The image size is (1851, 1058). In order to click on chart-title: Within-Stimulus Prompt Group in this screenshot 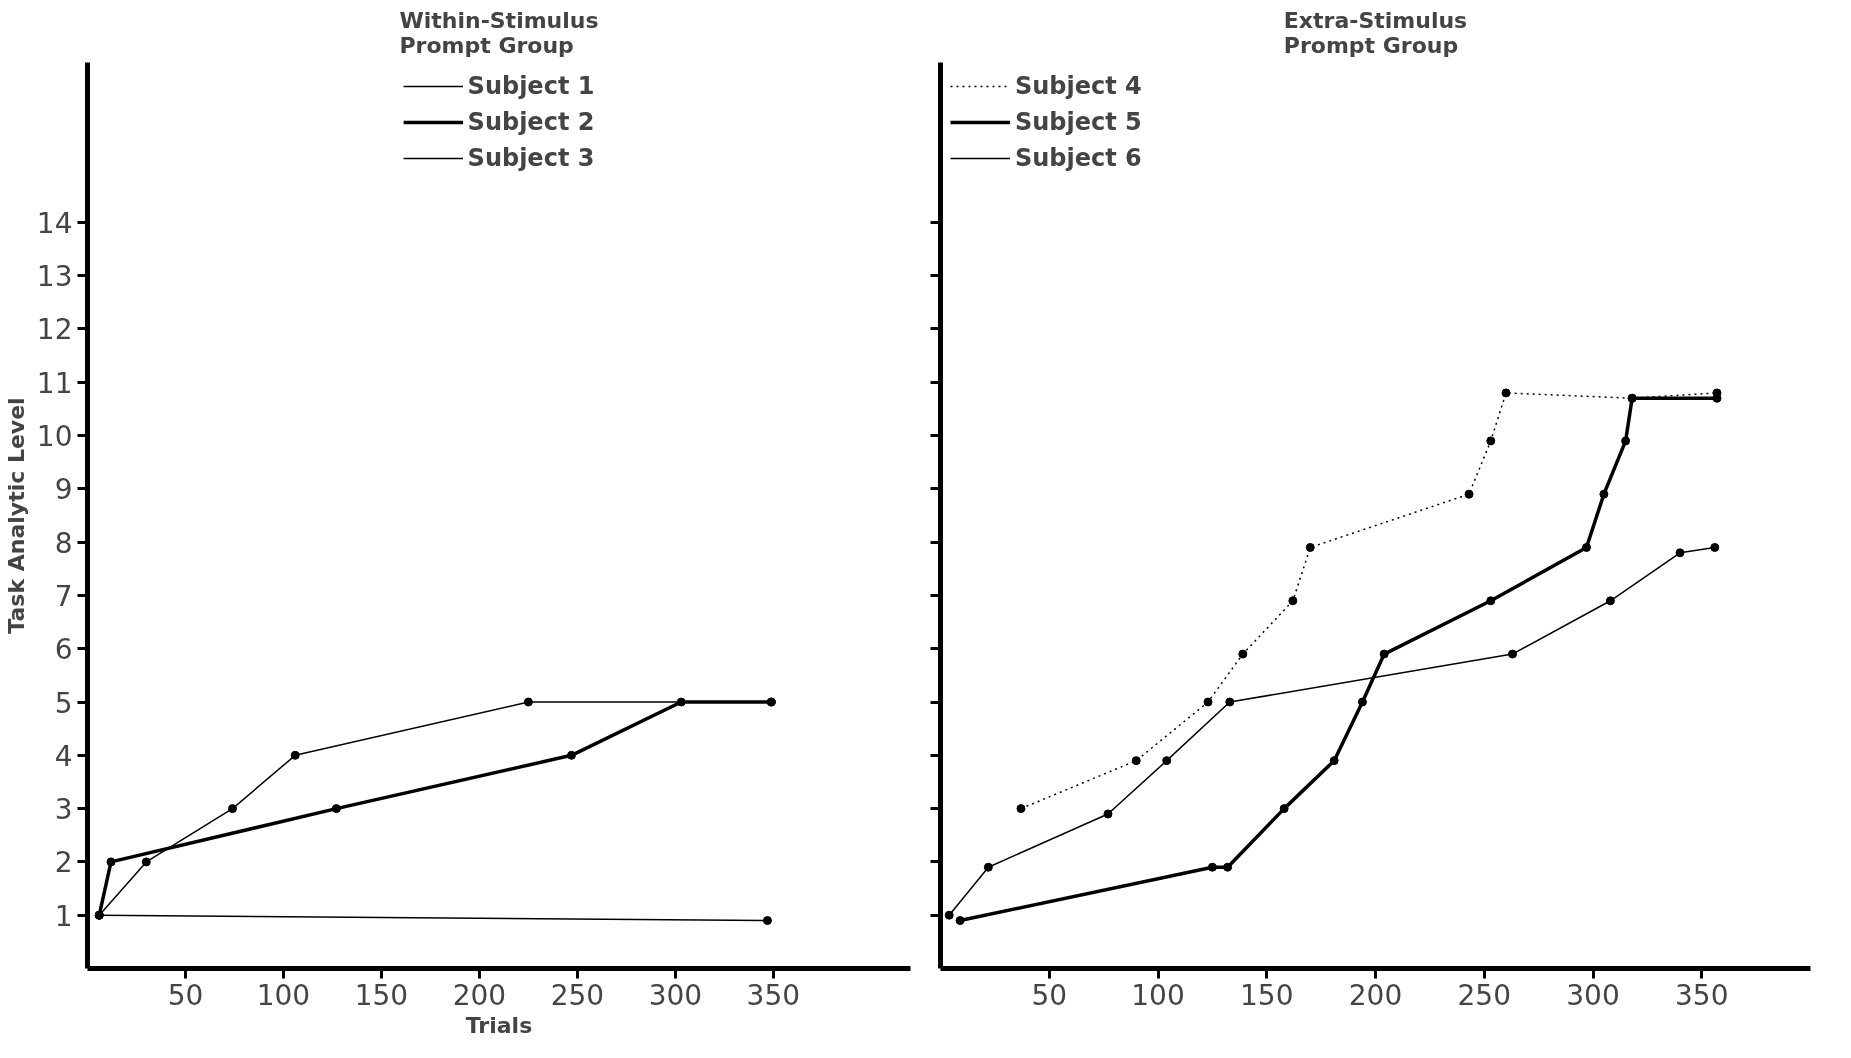, I will do `click(499, 32)`.